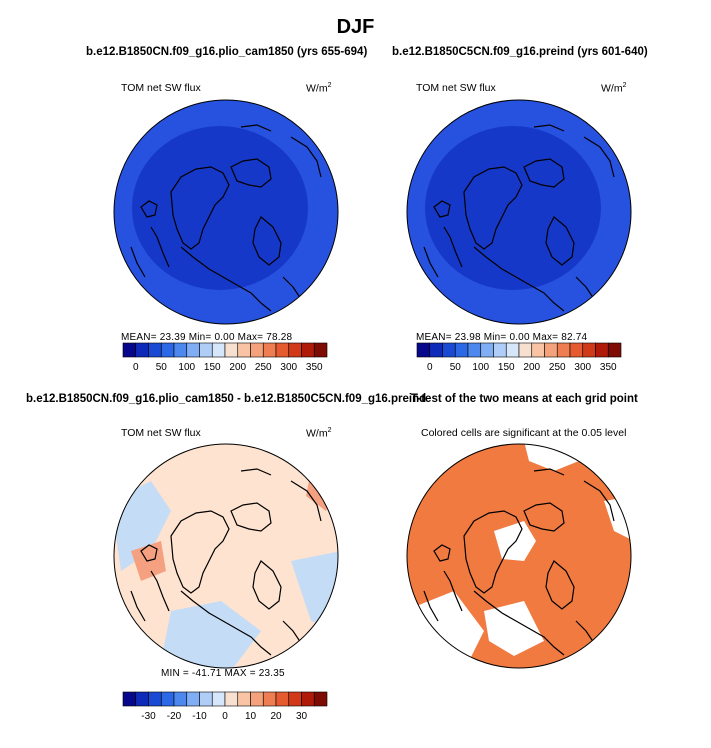  I want to click on panel-1-polar-map, so click(226, 212).